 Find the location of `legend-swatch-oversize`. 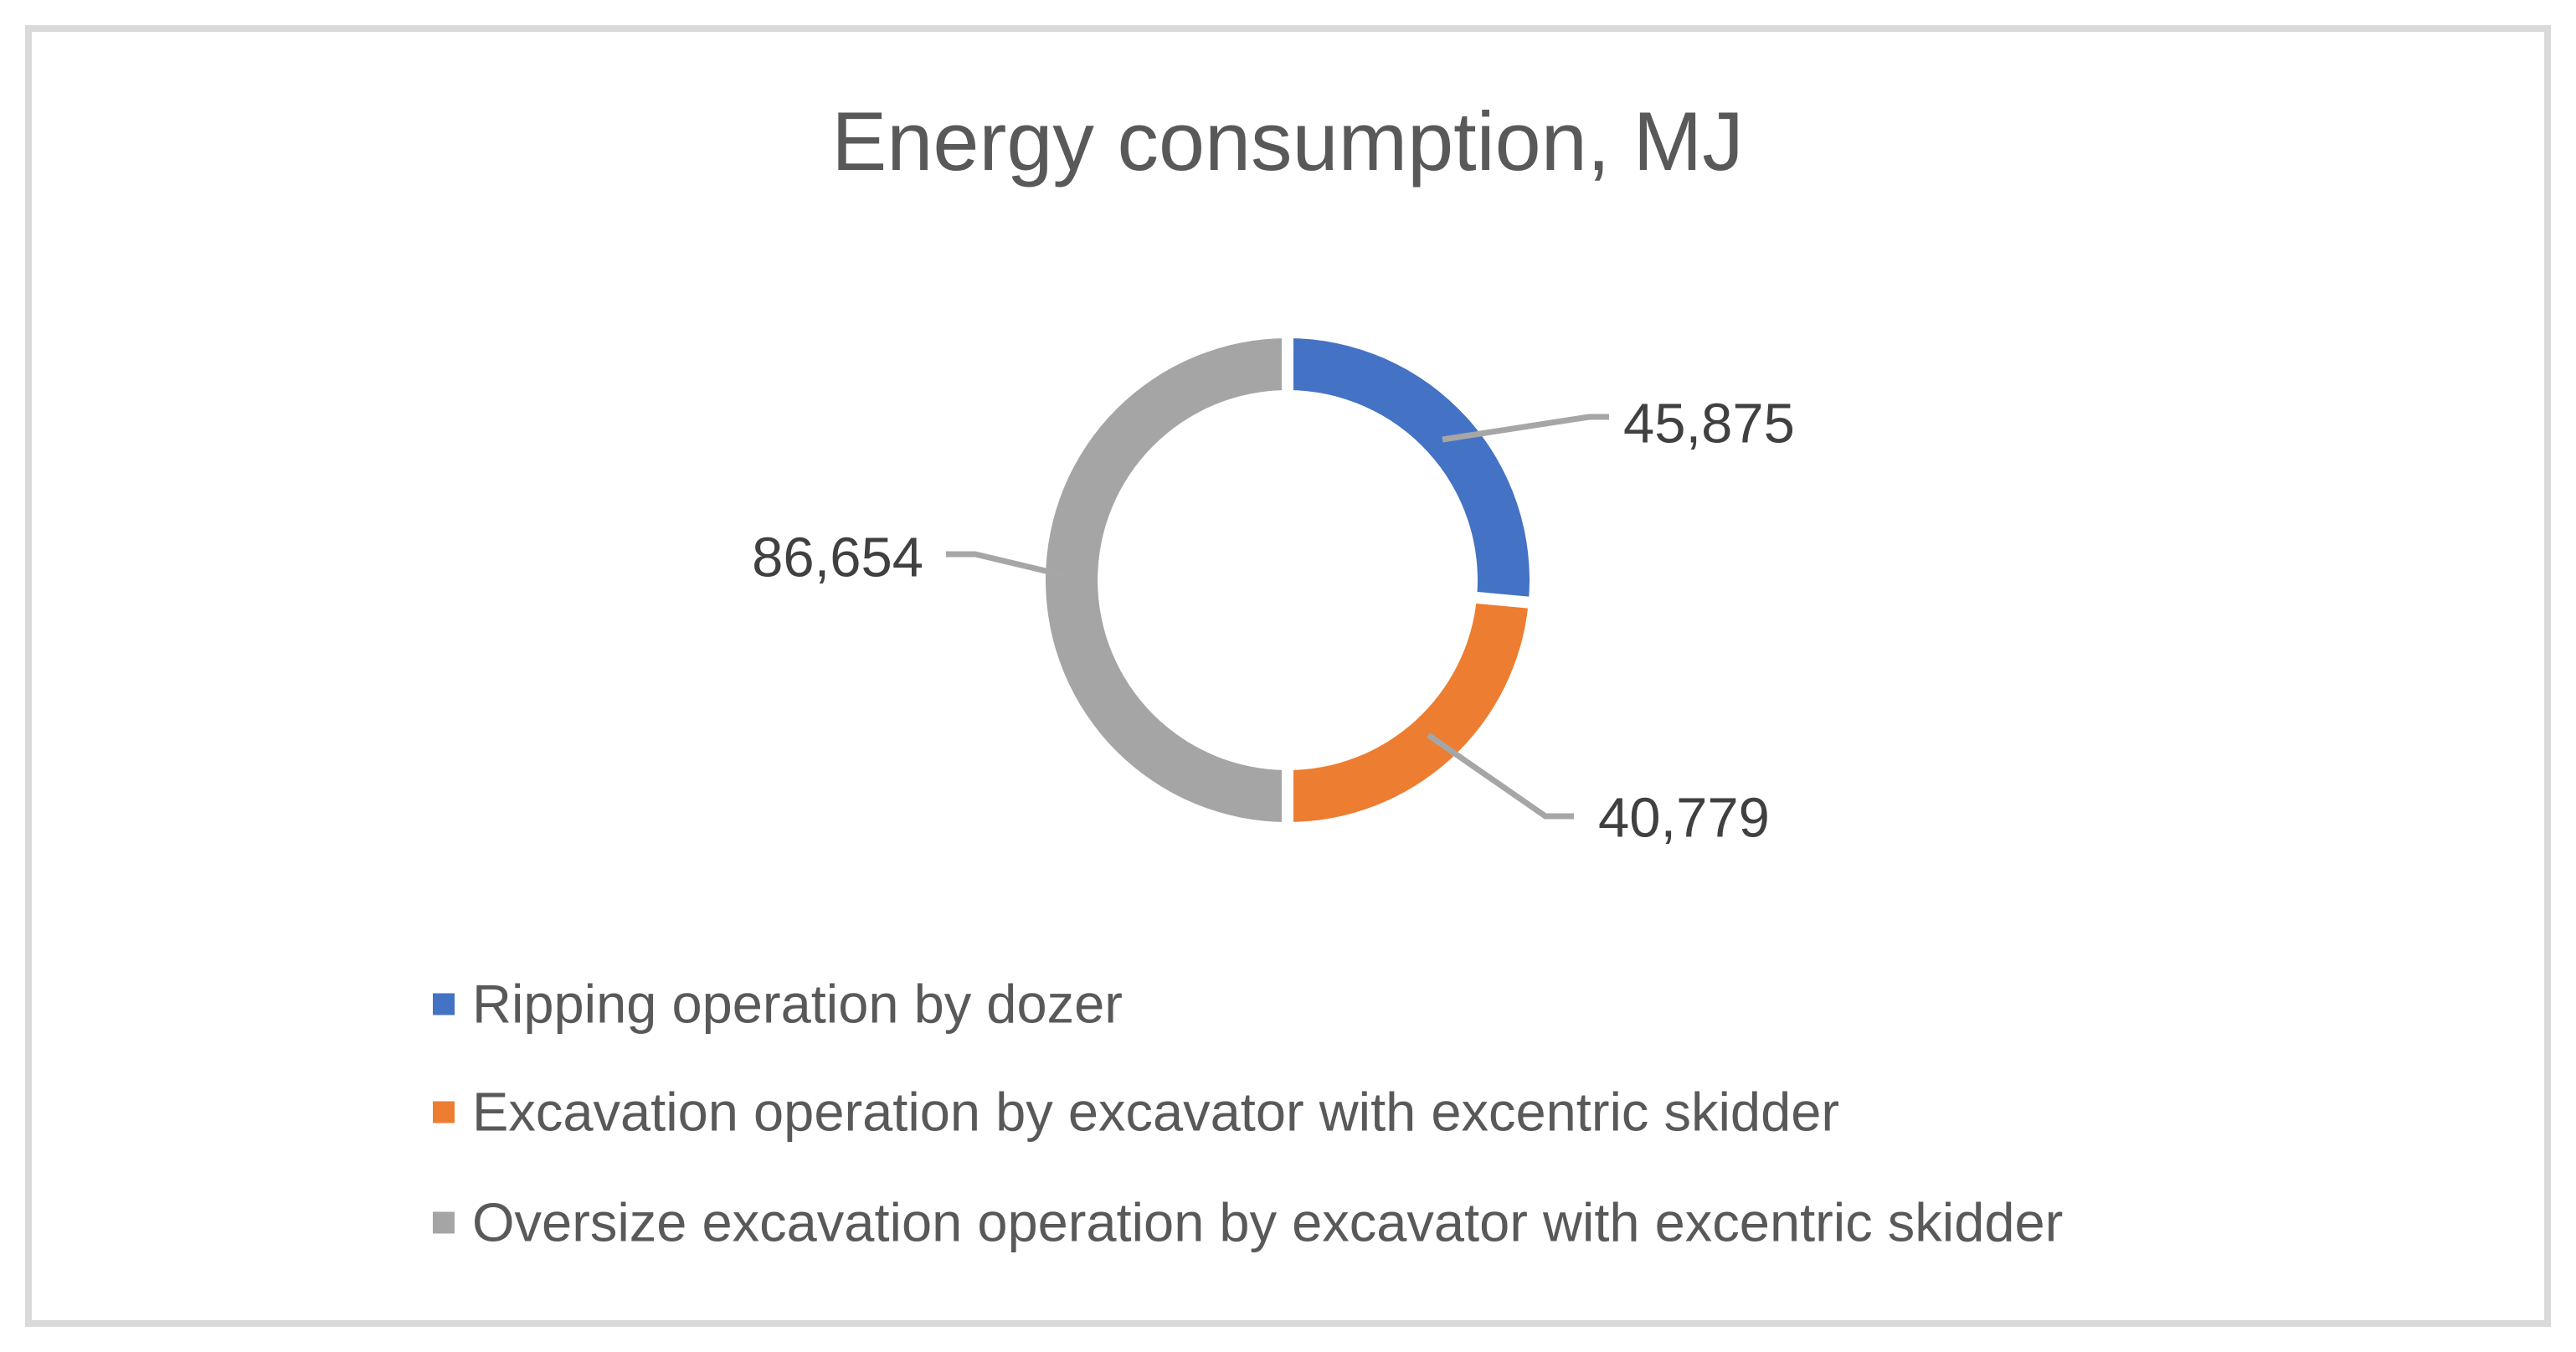

legend-swatch-oversize is located at coordinates (444, 1222).